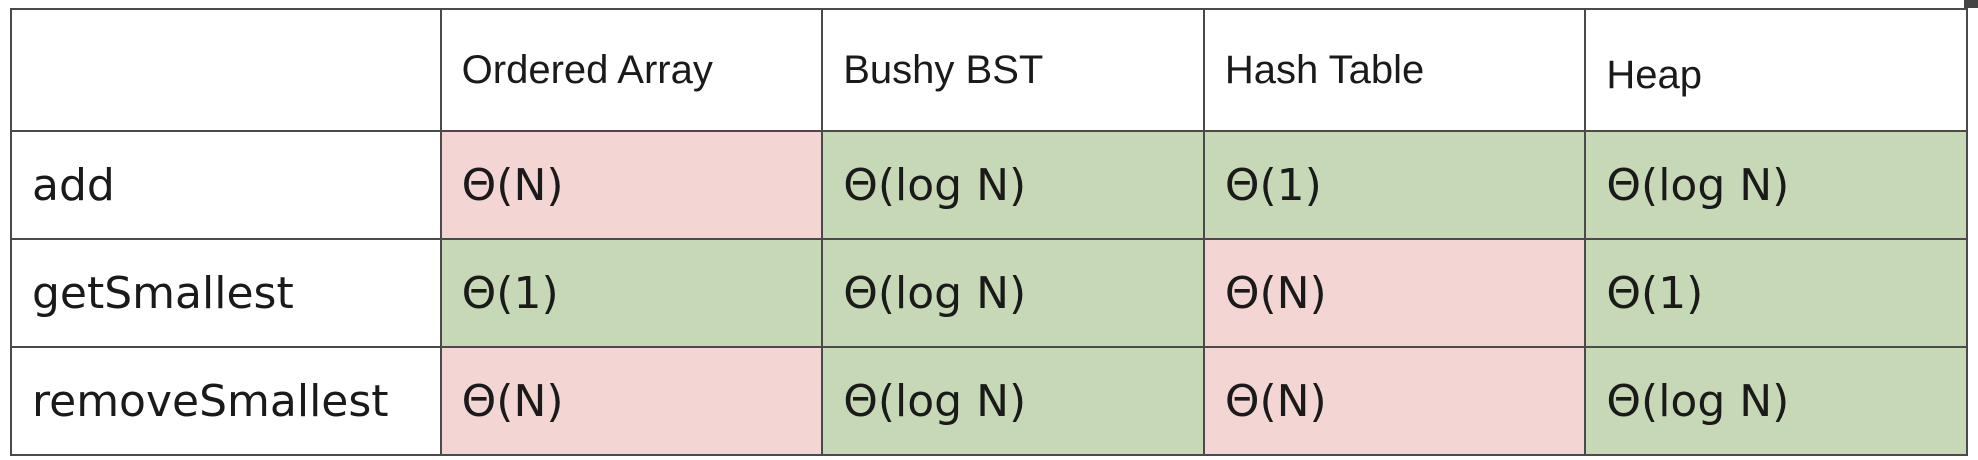 This screenshot has height=460, width=1978. Describe the element at coordinates (1013, 70) in the screenshot. I see `column-header-bushy-bst: Bushy BST` at that location.